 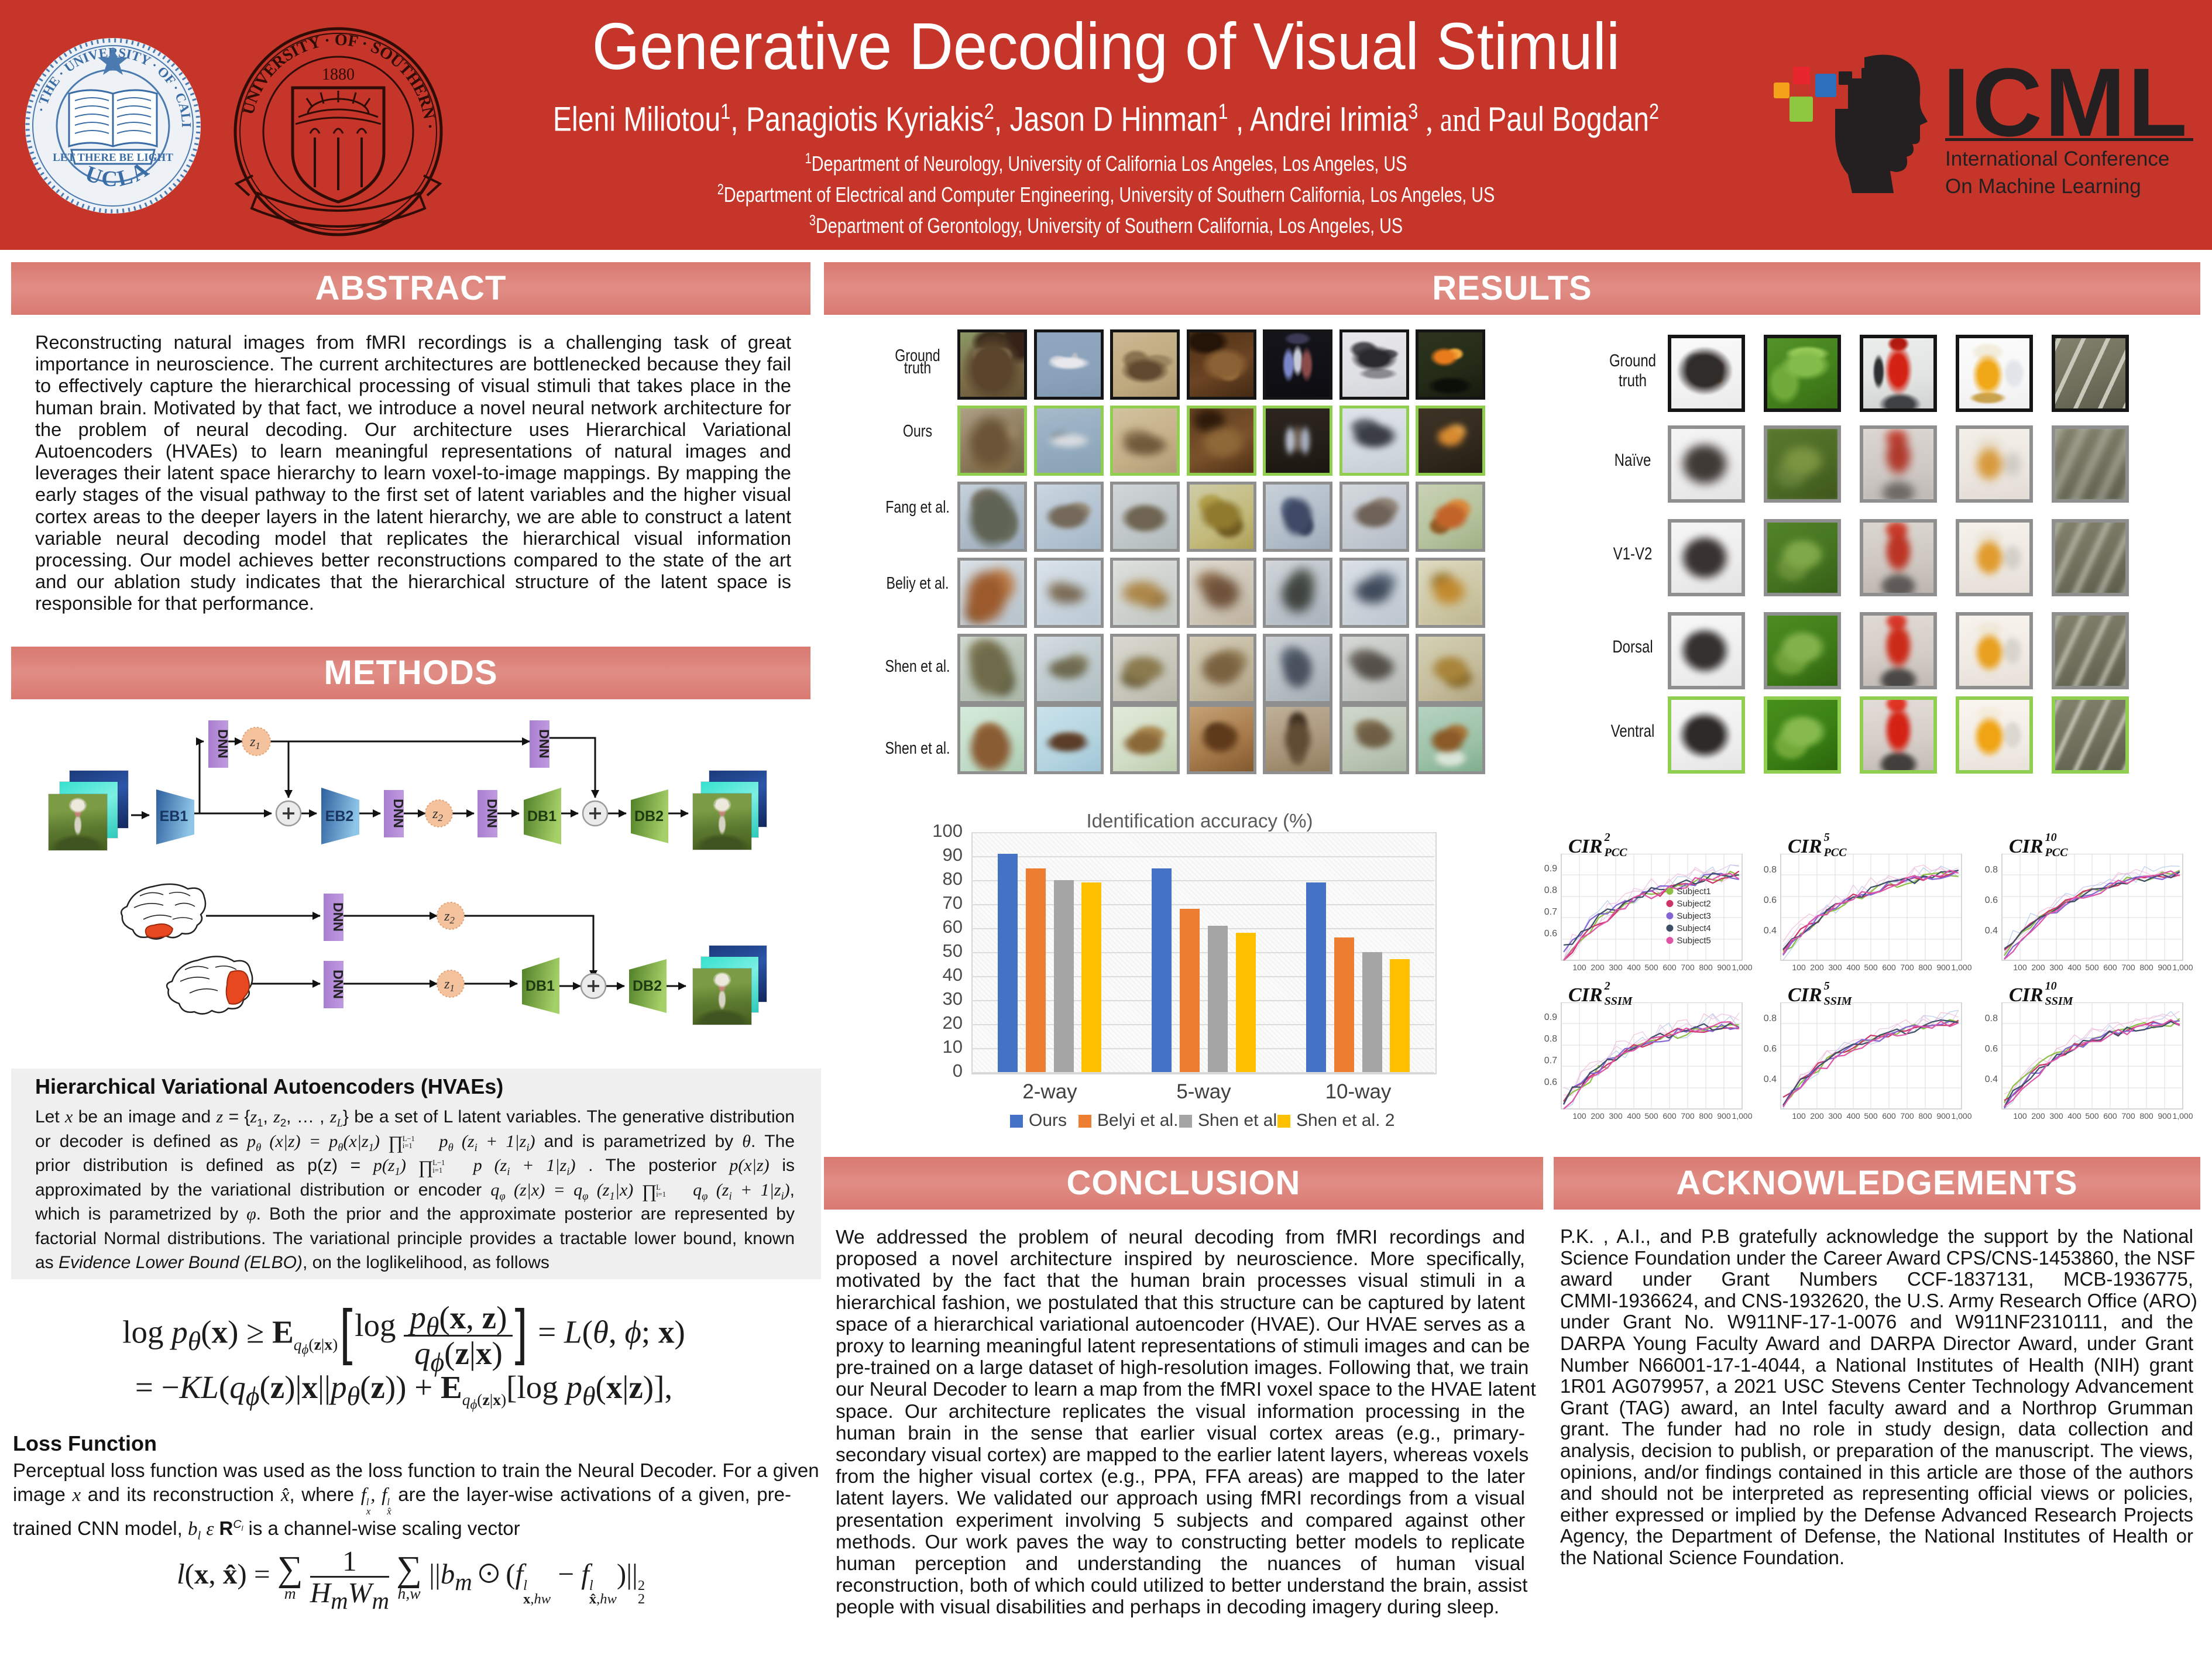 What do you see at coordinates (1693, 941) in the screenshot?
I see `svg-text: Subject5` at bounding box center [1693, 941].